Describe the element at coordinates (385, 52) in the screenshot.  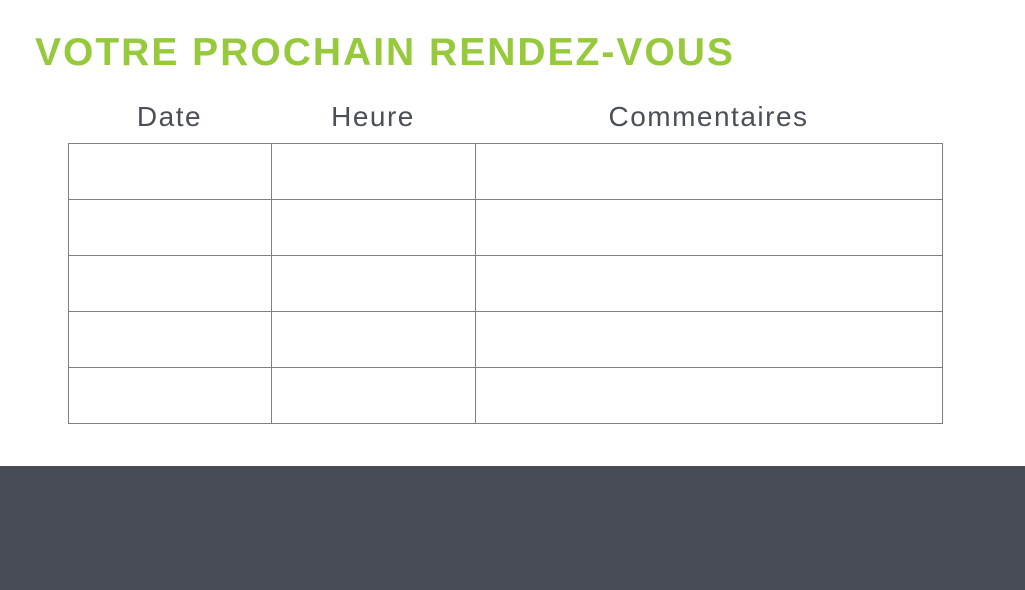
I see `page-title: VOTRE PROCHAIN RENDEZ-VOUS` at that location.